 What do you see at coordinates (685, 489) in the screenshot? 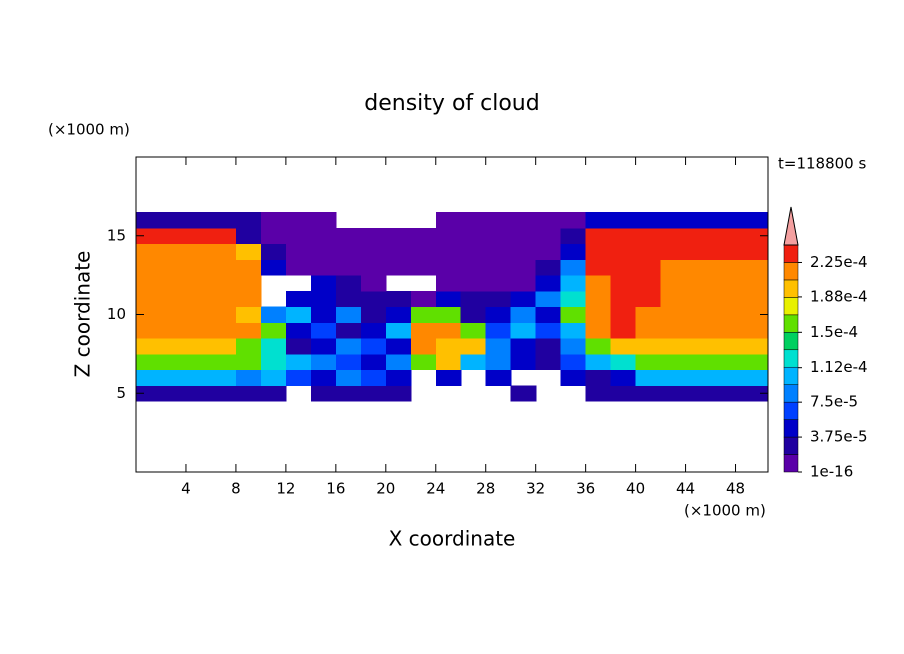
I see `x-tick-label: 44` at bounding box center [685, 489].